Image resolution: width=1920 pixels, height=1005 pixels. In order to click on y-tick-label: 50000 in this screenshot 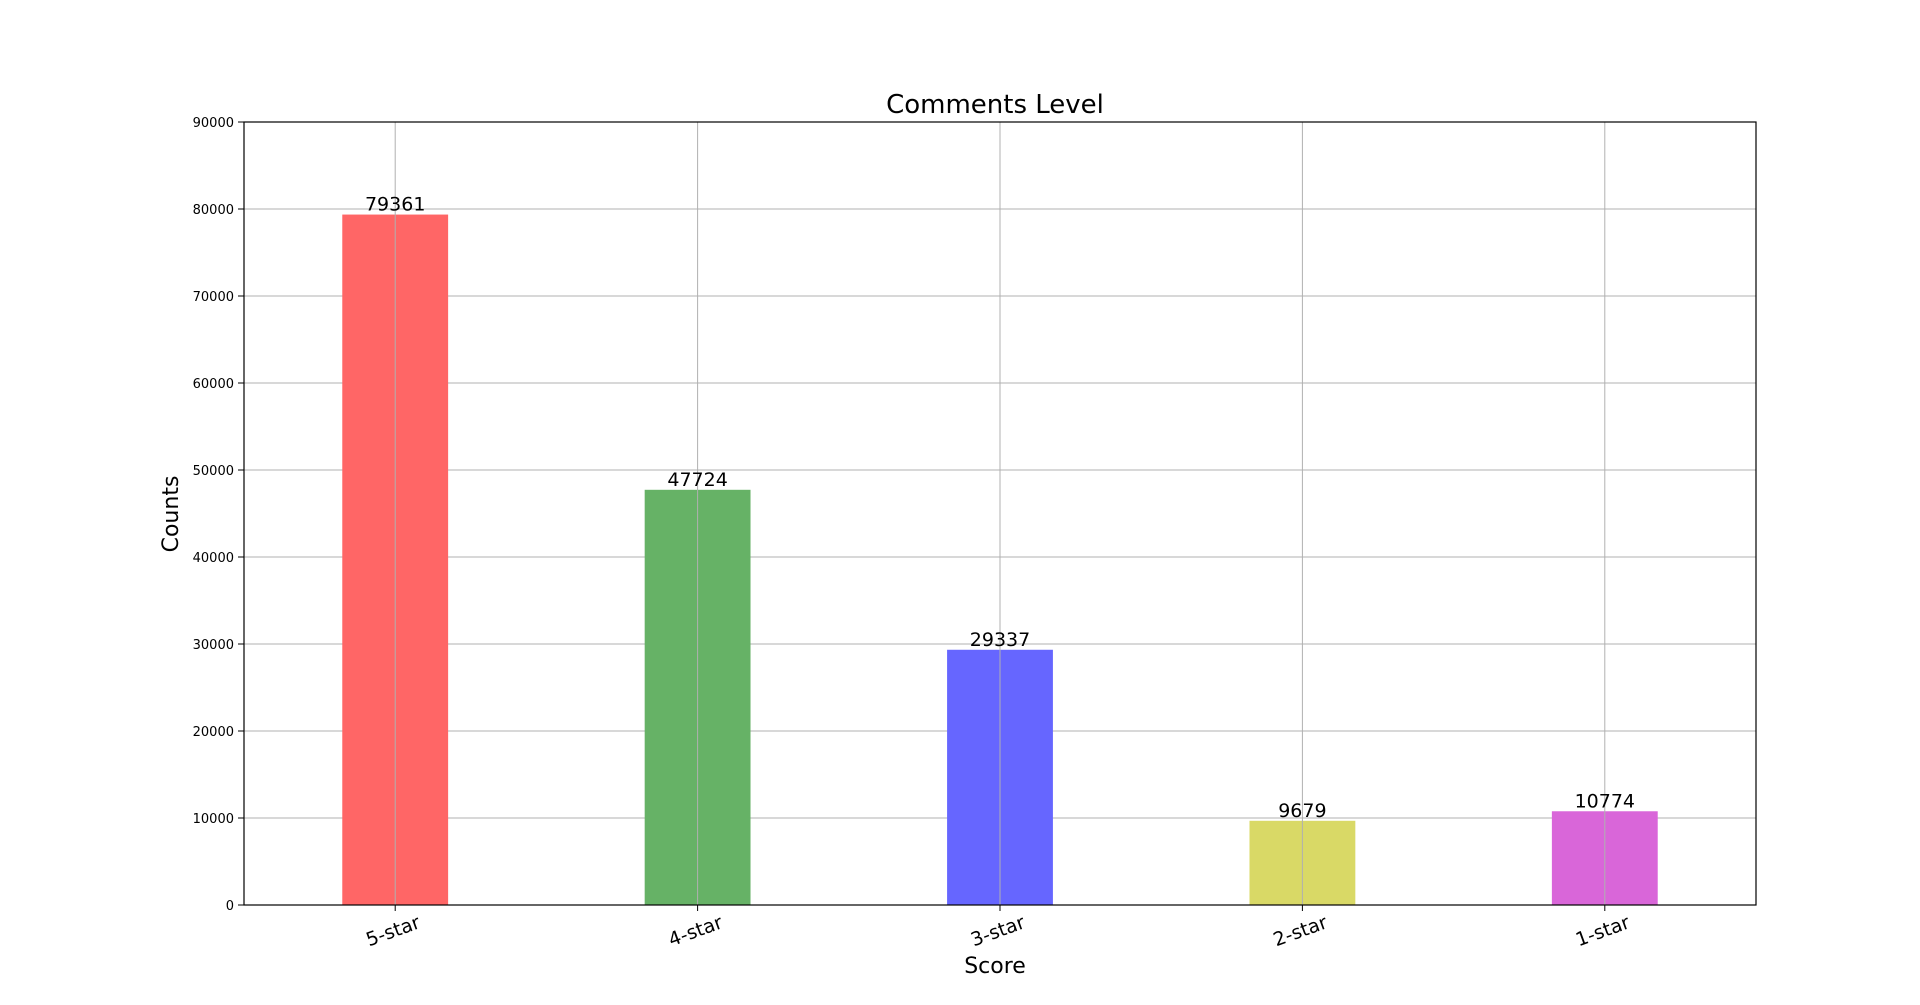, I will do `click(213, 471)`.